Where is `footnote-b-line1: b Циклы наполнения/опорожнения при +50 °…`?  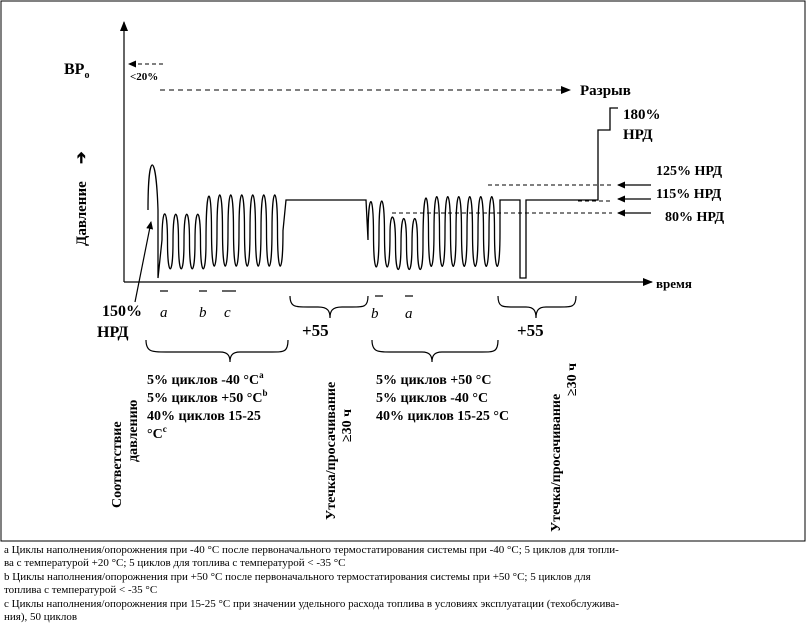 footnote-b-line1: b Циклы наполнения/опорожнения при +50 °… is located at coordinates (297, 577).